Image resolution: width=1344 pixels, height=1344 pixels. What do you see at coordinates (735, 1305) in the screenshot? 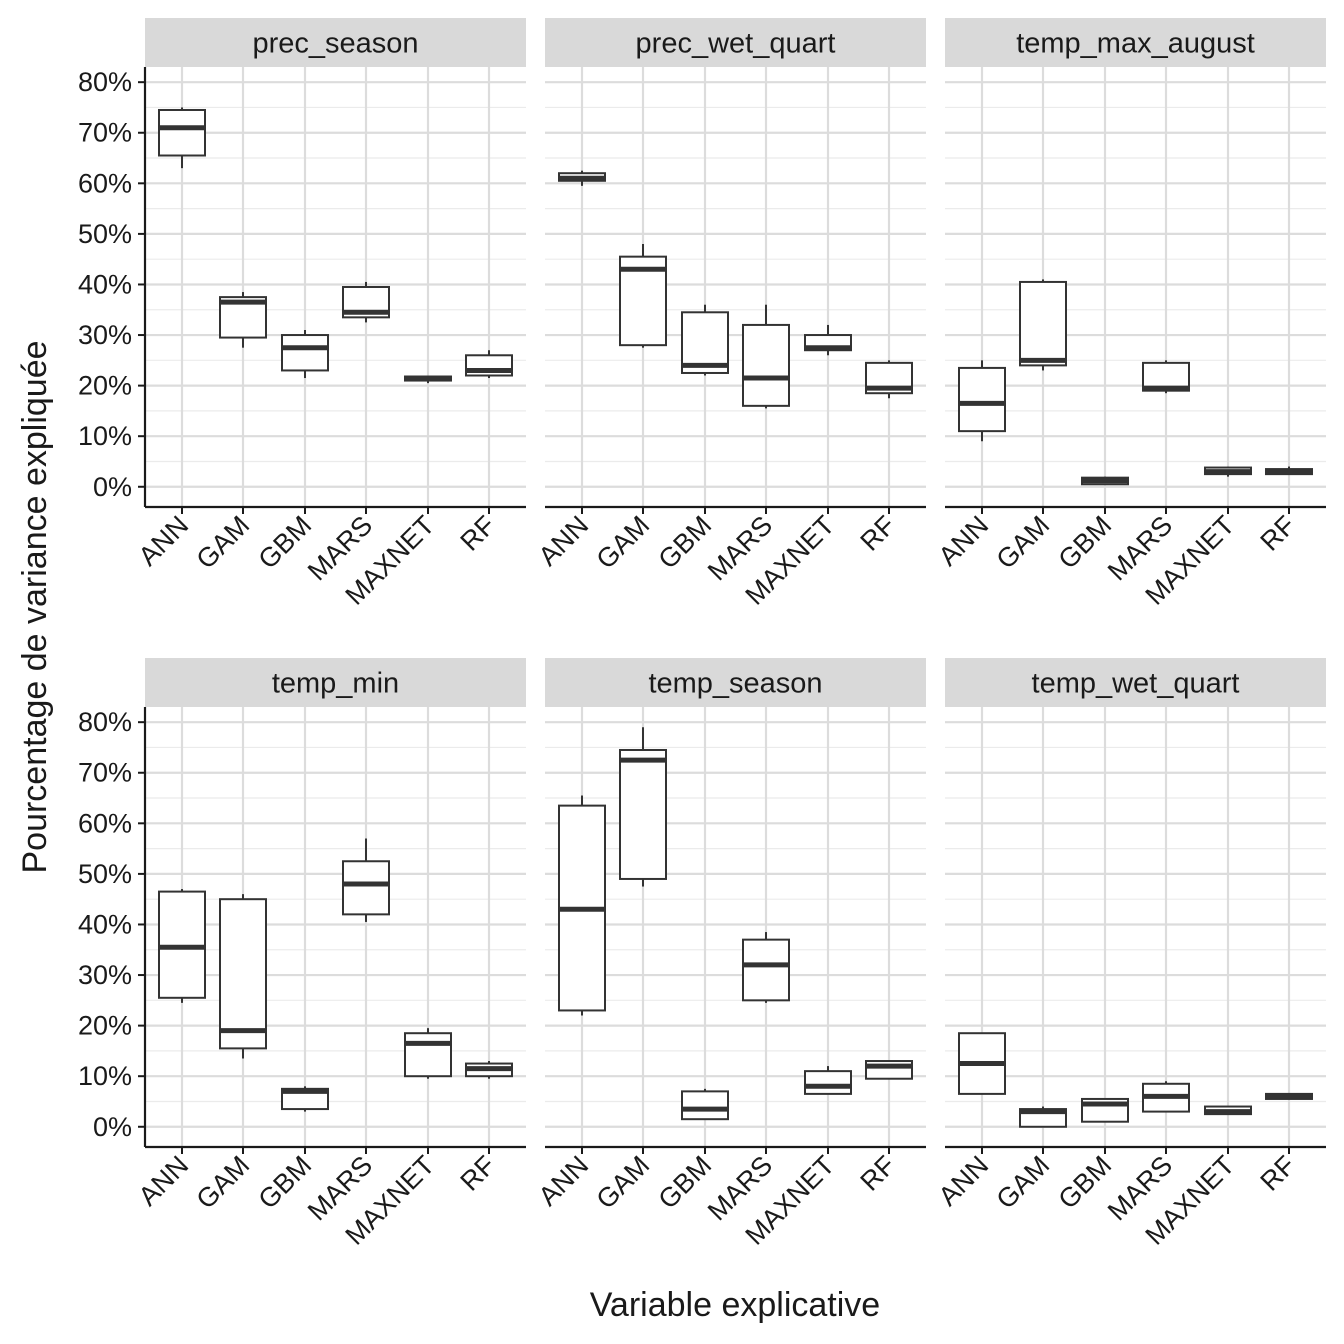
I see `x-axis-title: Variable explicative` at bounding box center [735, 1305].